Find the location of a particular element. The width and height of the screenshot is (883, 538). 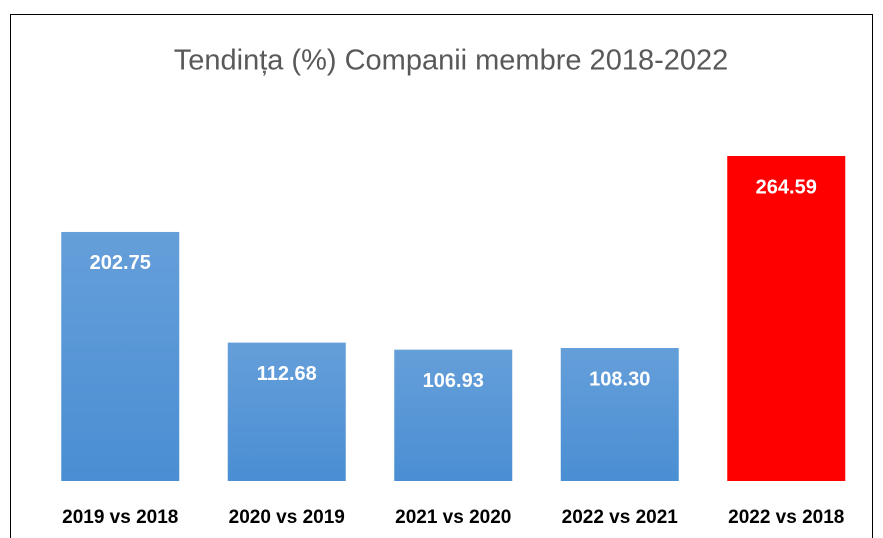

x-tick-label: 2019 vs 2018 is located at coordinates (120, 517).